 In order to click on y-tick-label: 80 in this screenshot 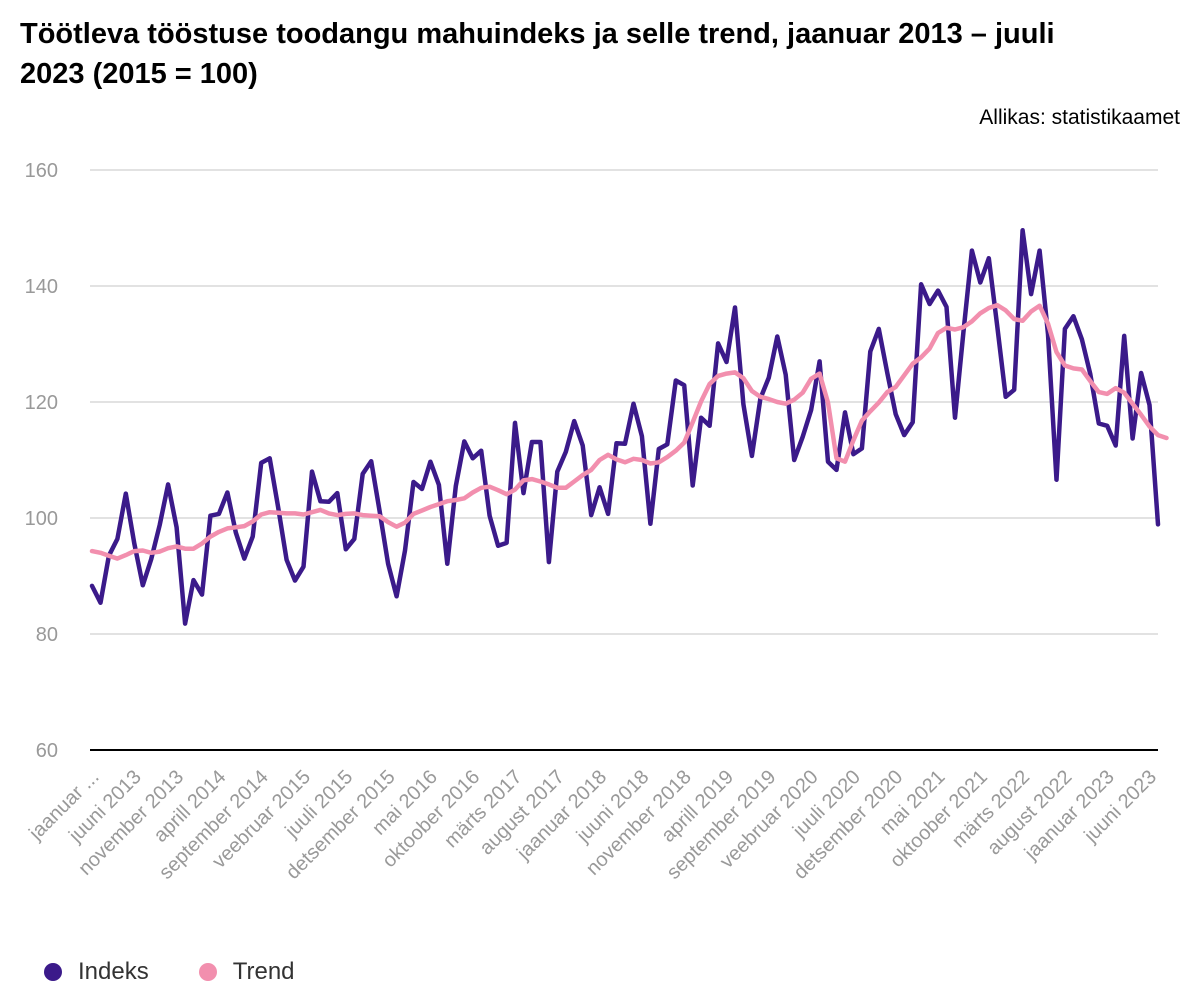, I will do `click(47, 635)`.